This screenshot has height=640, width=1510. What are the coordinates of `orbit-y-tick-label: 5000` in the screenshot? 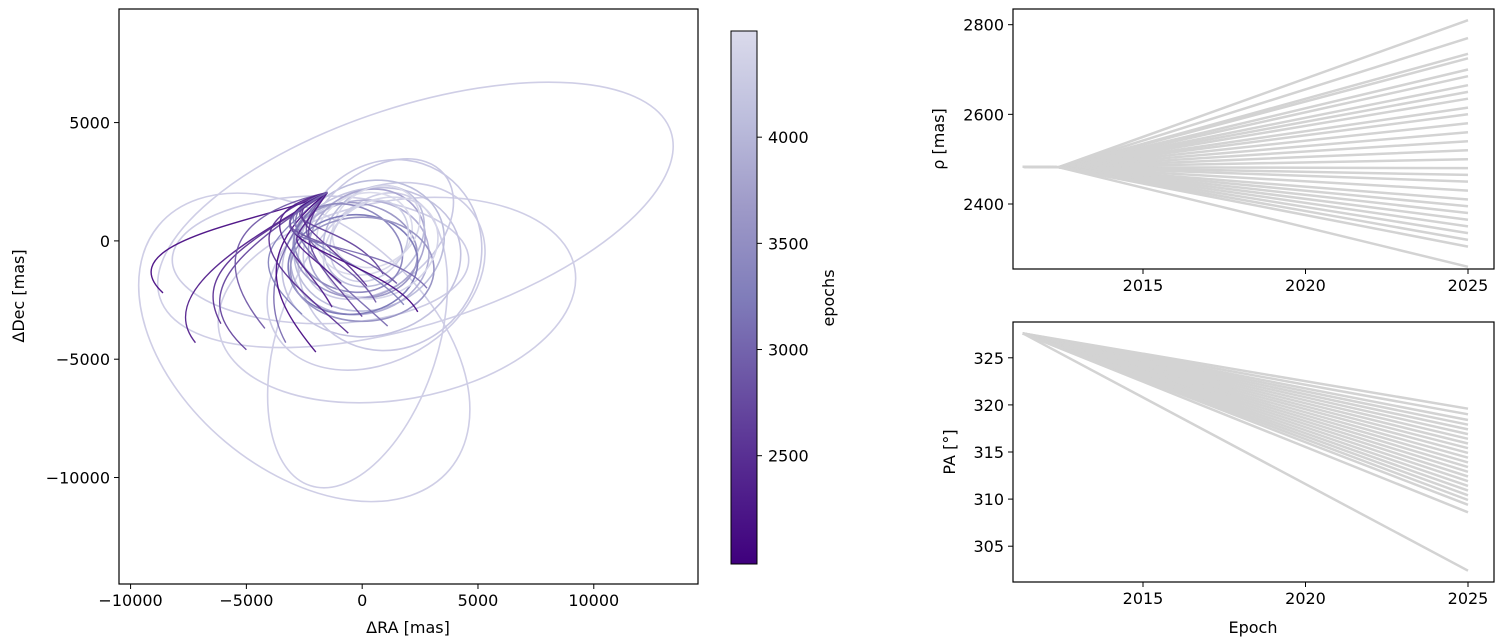 It's located at (89, 123).